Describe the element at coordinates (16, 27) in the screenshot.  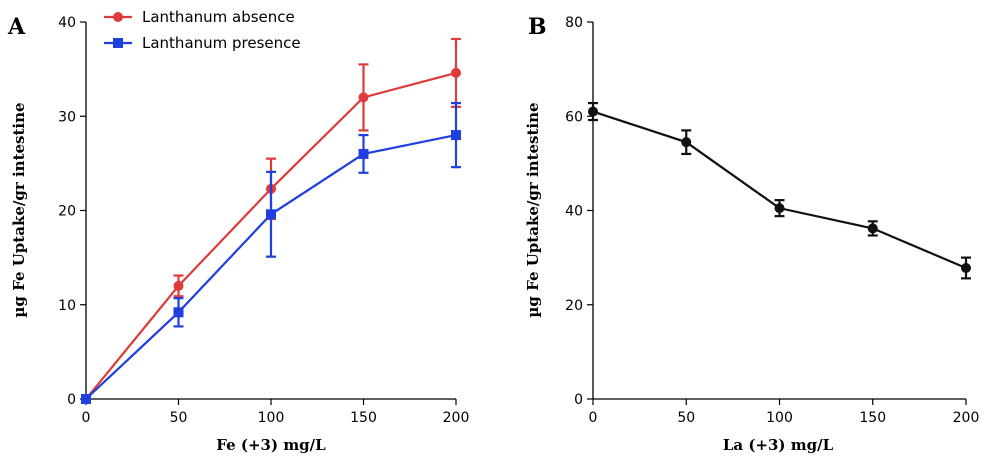
I see `panel-a-letter: A` at that location.